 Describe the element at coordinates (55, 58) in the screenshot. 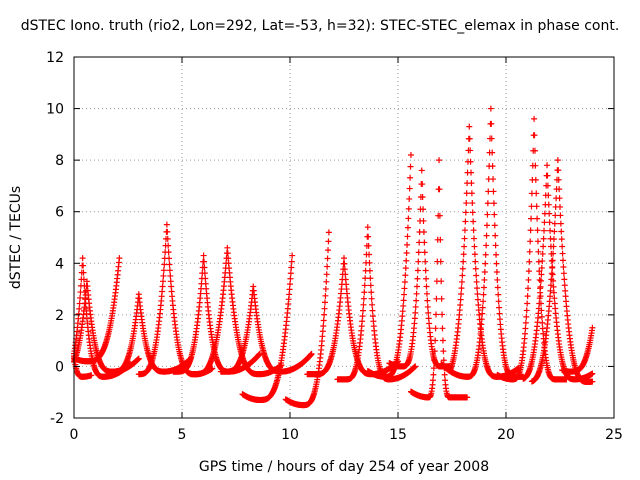

I see `y-tick-label: 12` at that location.